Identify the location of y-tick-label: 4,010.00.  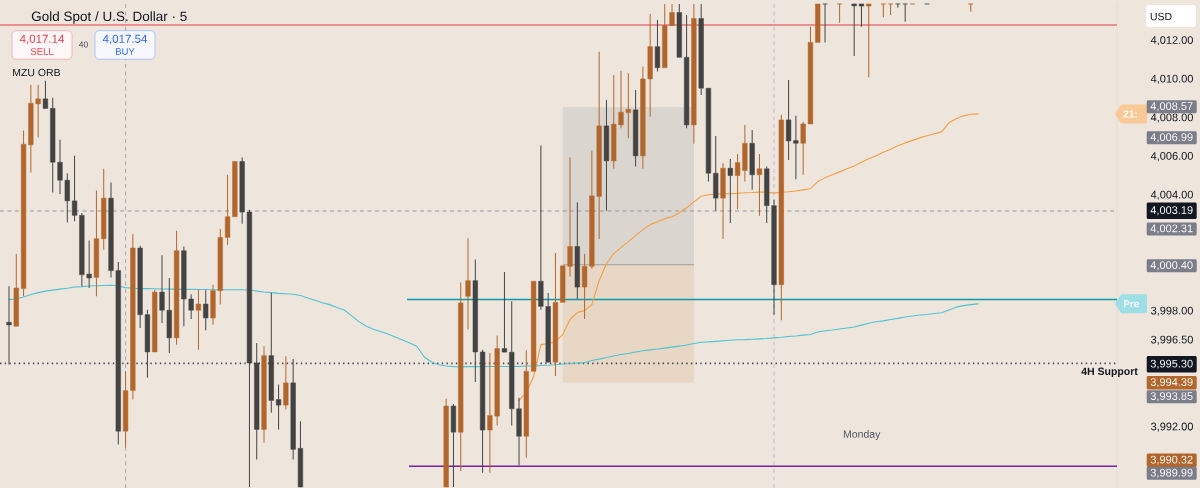
(1171, 79).